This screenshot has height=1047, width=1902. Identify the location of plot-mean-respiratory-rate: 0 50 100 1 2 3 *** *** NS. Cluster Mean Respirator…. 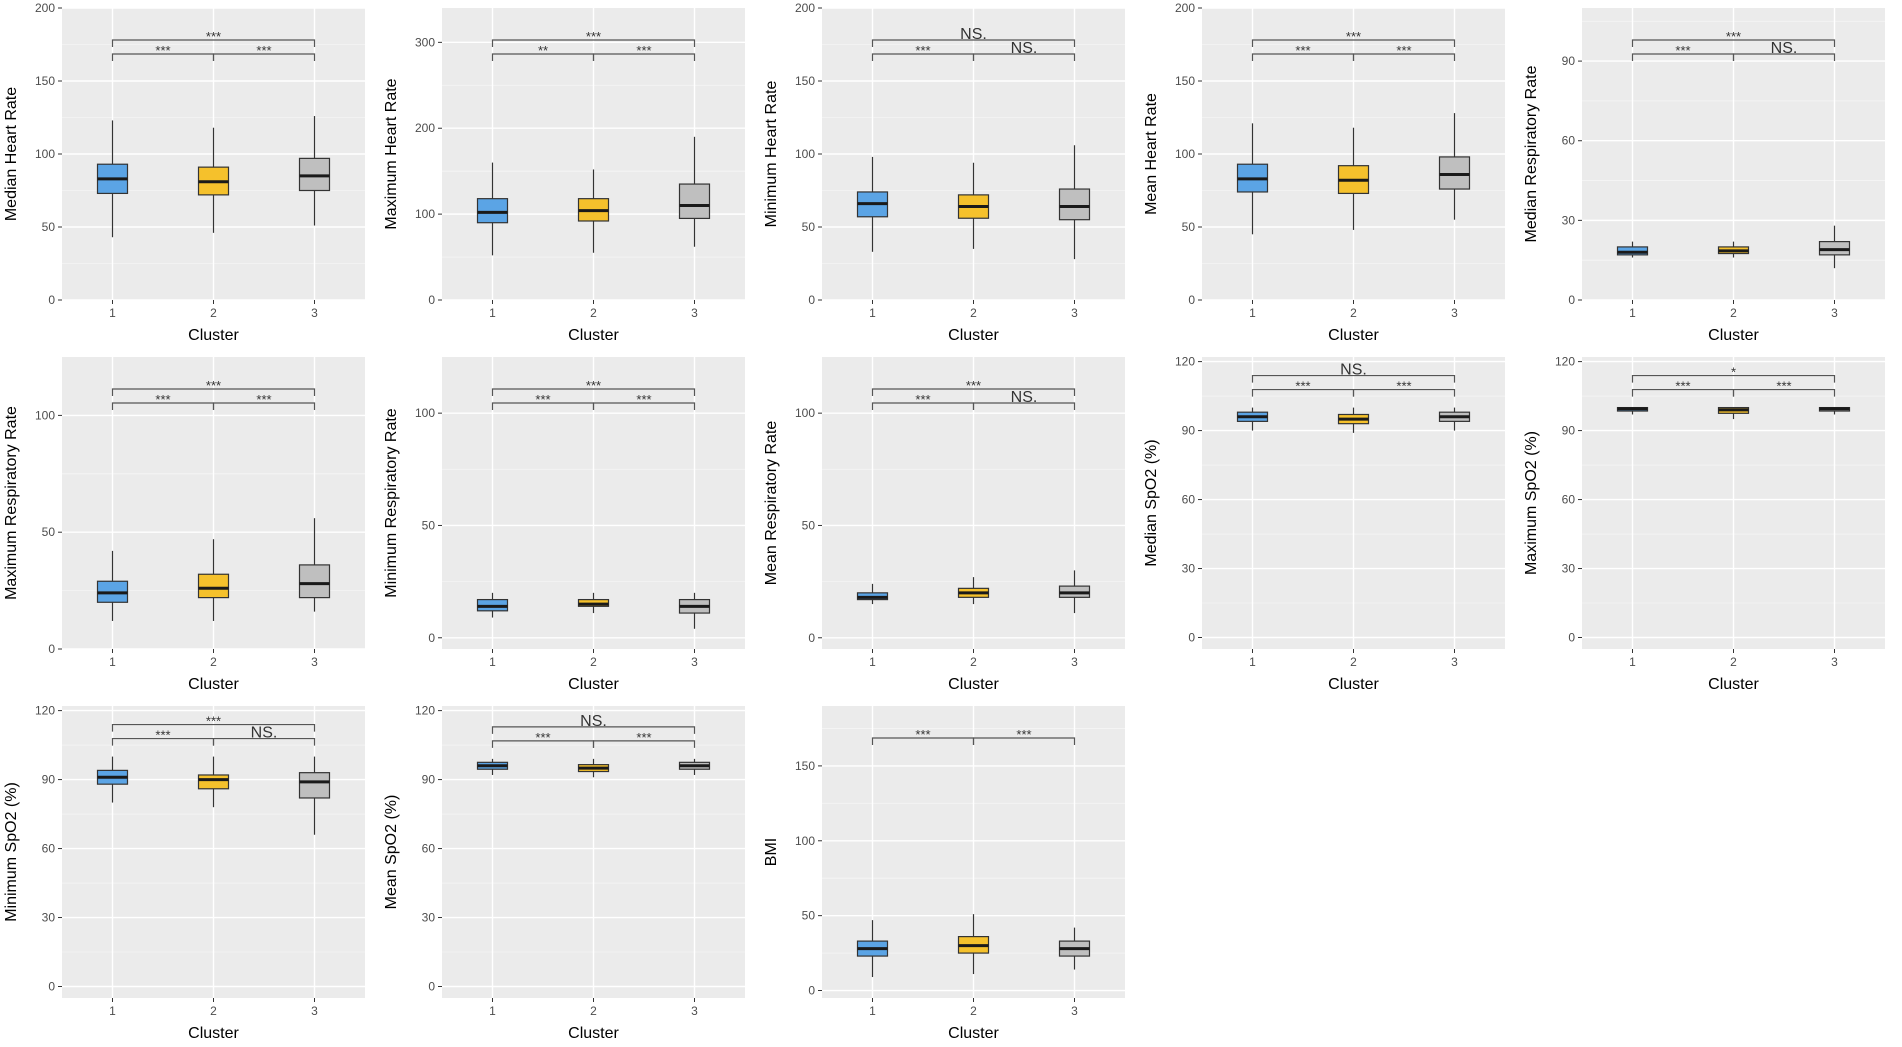
(944, 525).